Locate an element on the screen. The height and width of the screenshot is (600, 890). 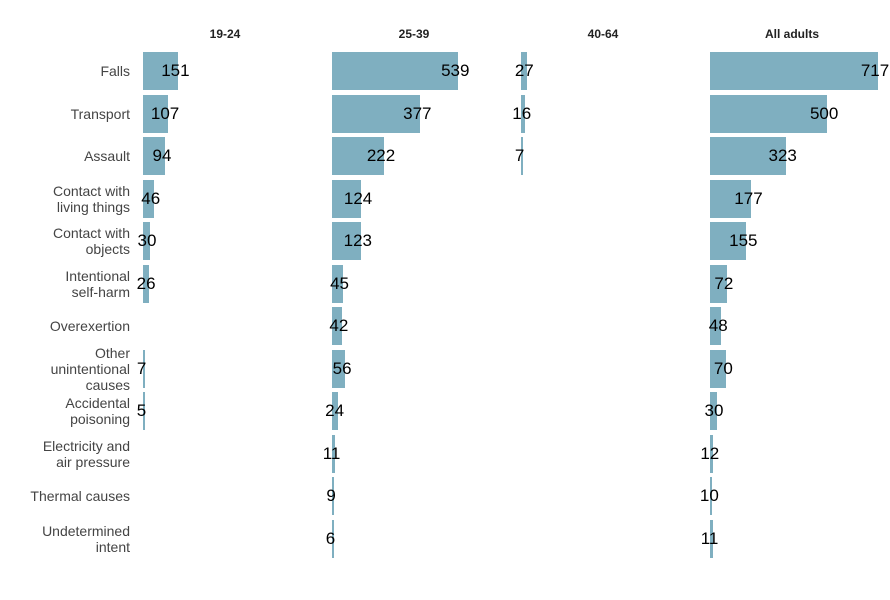
panel-title: 25-39 is located at coordinates (414, 34).